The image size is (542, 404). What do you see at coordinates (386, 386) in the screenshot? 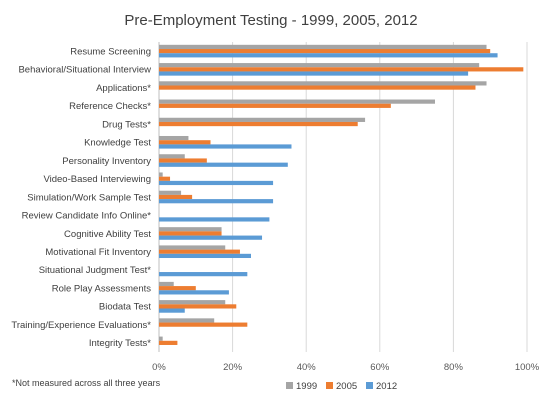
I see `legend-label-2012: 2012` at bounding box center [386, 386].